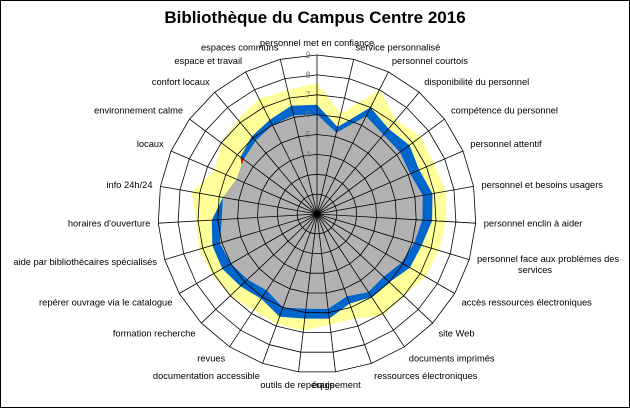  Describe the element at coordinates (307, 104) in the screenshot. I see `tick-layer: 4 5 6 7 8 9` at that location.